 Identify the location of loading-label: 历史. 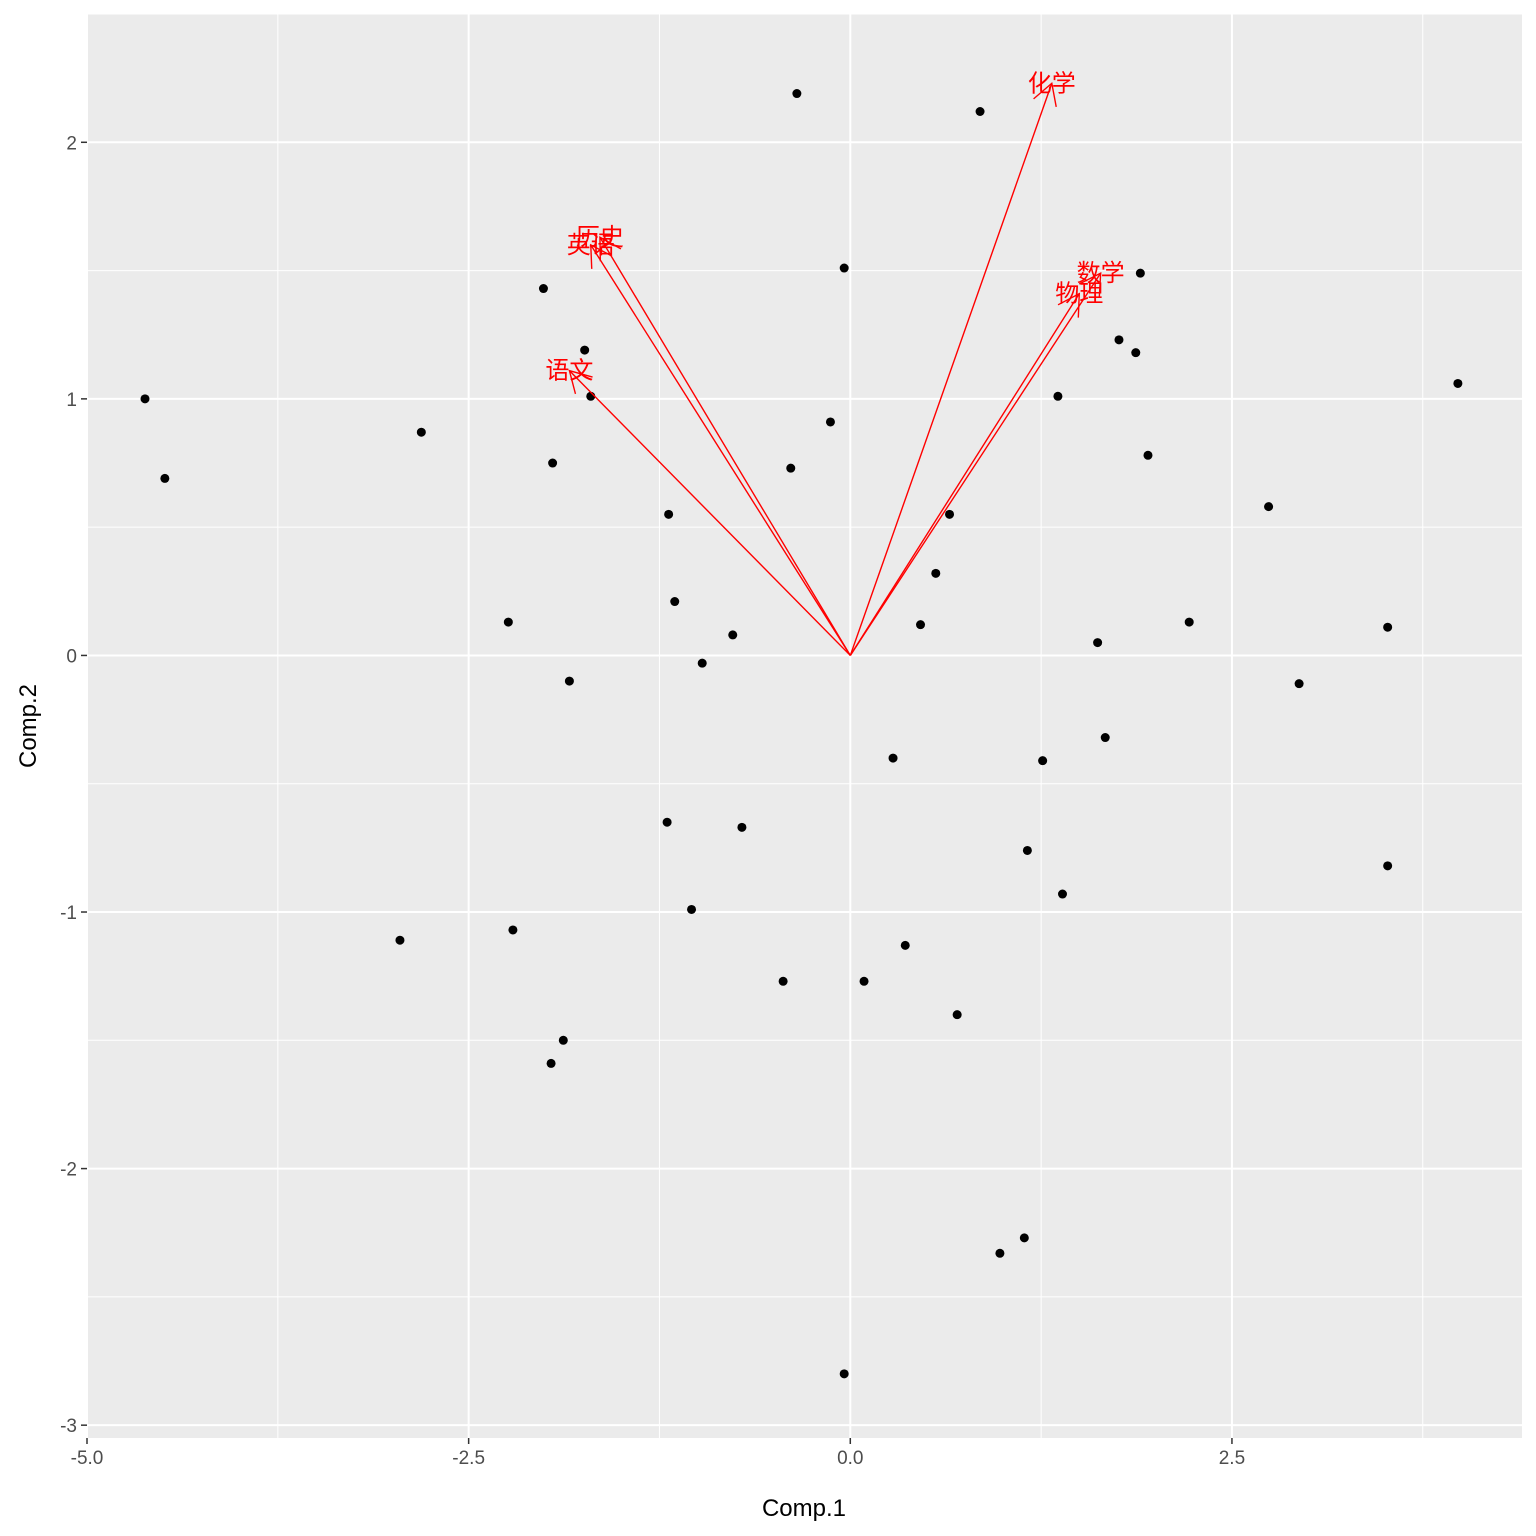
(600, 237).